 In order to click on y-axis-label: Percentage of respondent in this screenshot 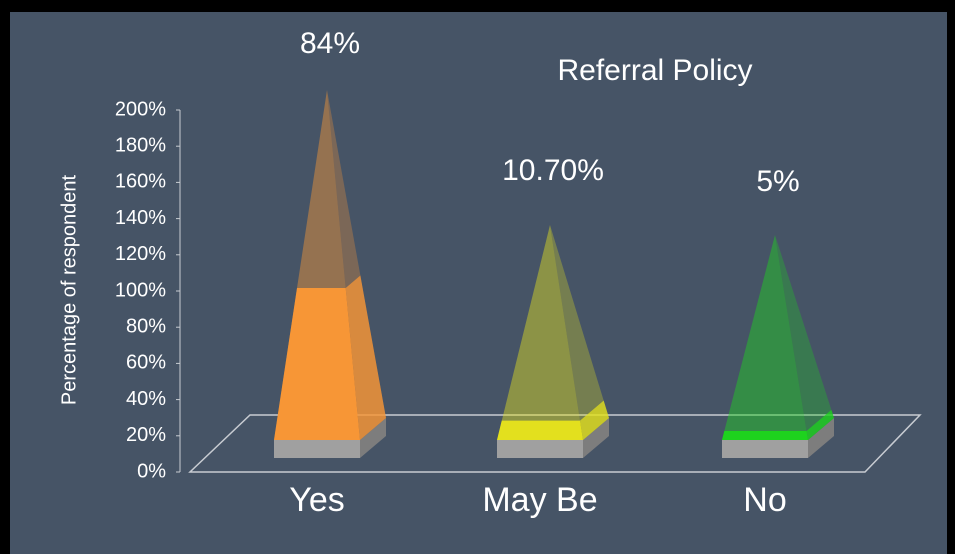, I will do `click(69, 289)`.